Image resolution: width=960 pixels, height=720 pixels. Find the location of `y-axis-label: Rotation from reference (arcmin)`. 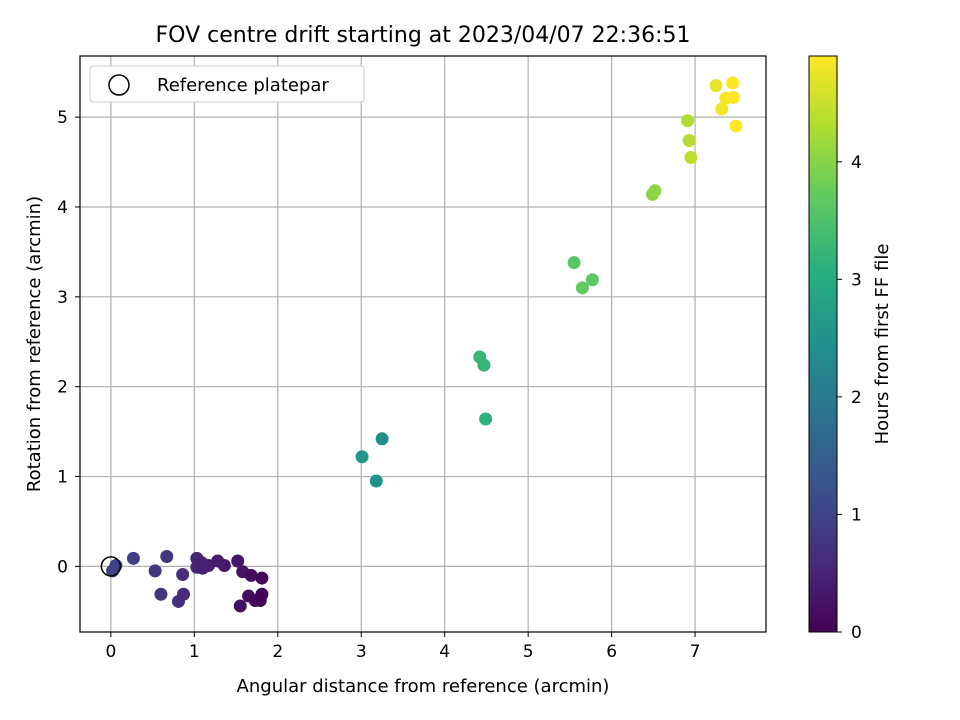

y-axis-label: Rotation from reference (arcmin) is located at coordinates (34, 344).